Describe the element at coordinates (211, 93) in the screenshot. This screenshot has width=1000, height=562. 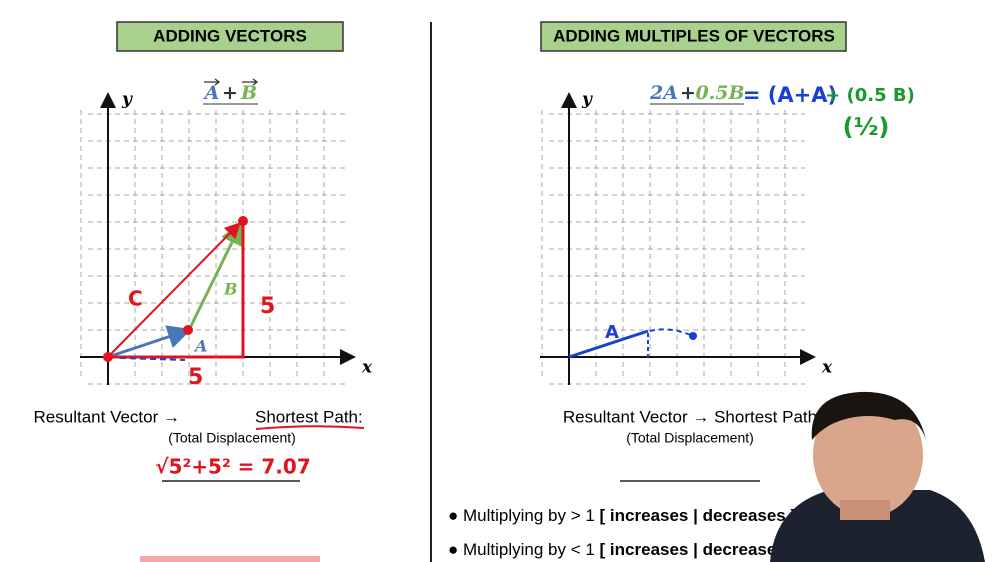
I see `formula-a: A` at that location.